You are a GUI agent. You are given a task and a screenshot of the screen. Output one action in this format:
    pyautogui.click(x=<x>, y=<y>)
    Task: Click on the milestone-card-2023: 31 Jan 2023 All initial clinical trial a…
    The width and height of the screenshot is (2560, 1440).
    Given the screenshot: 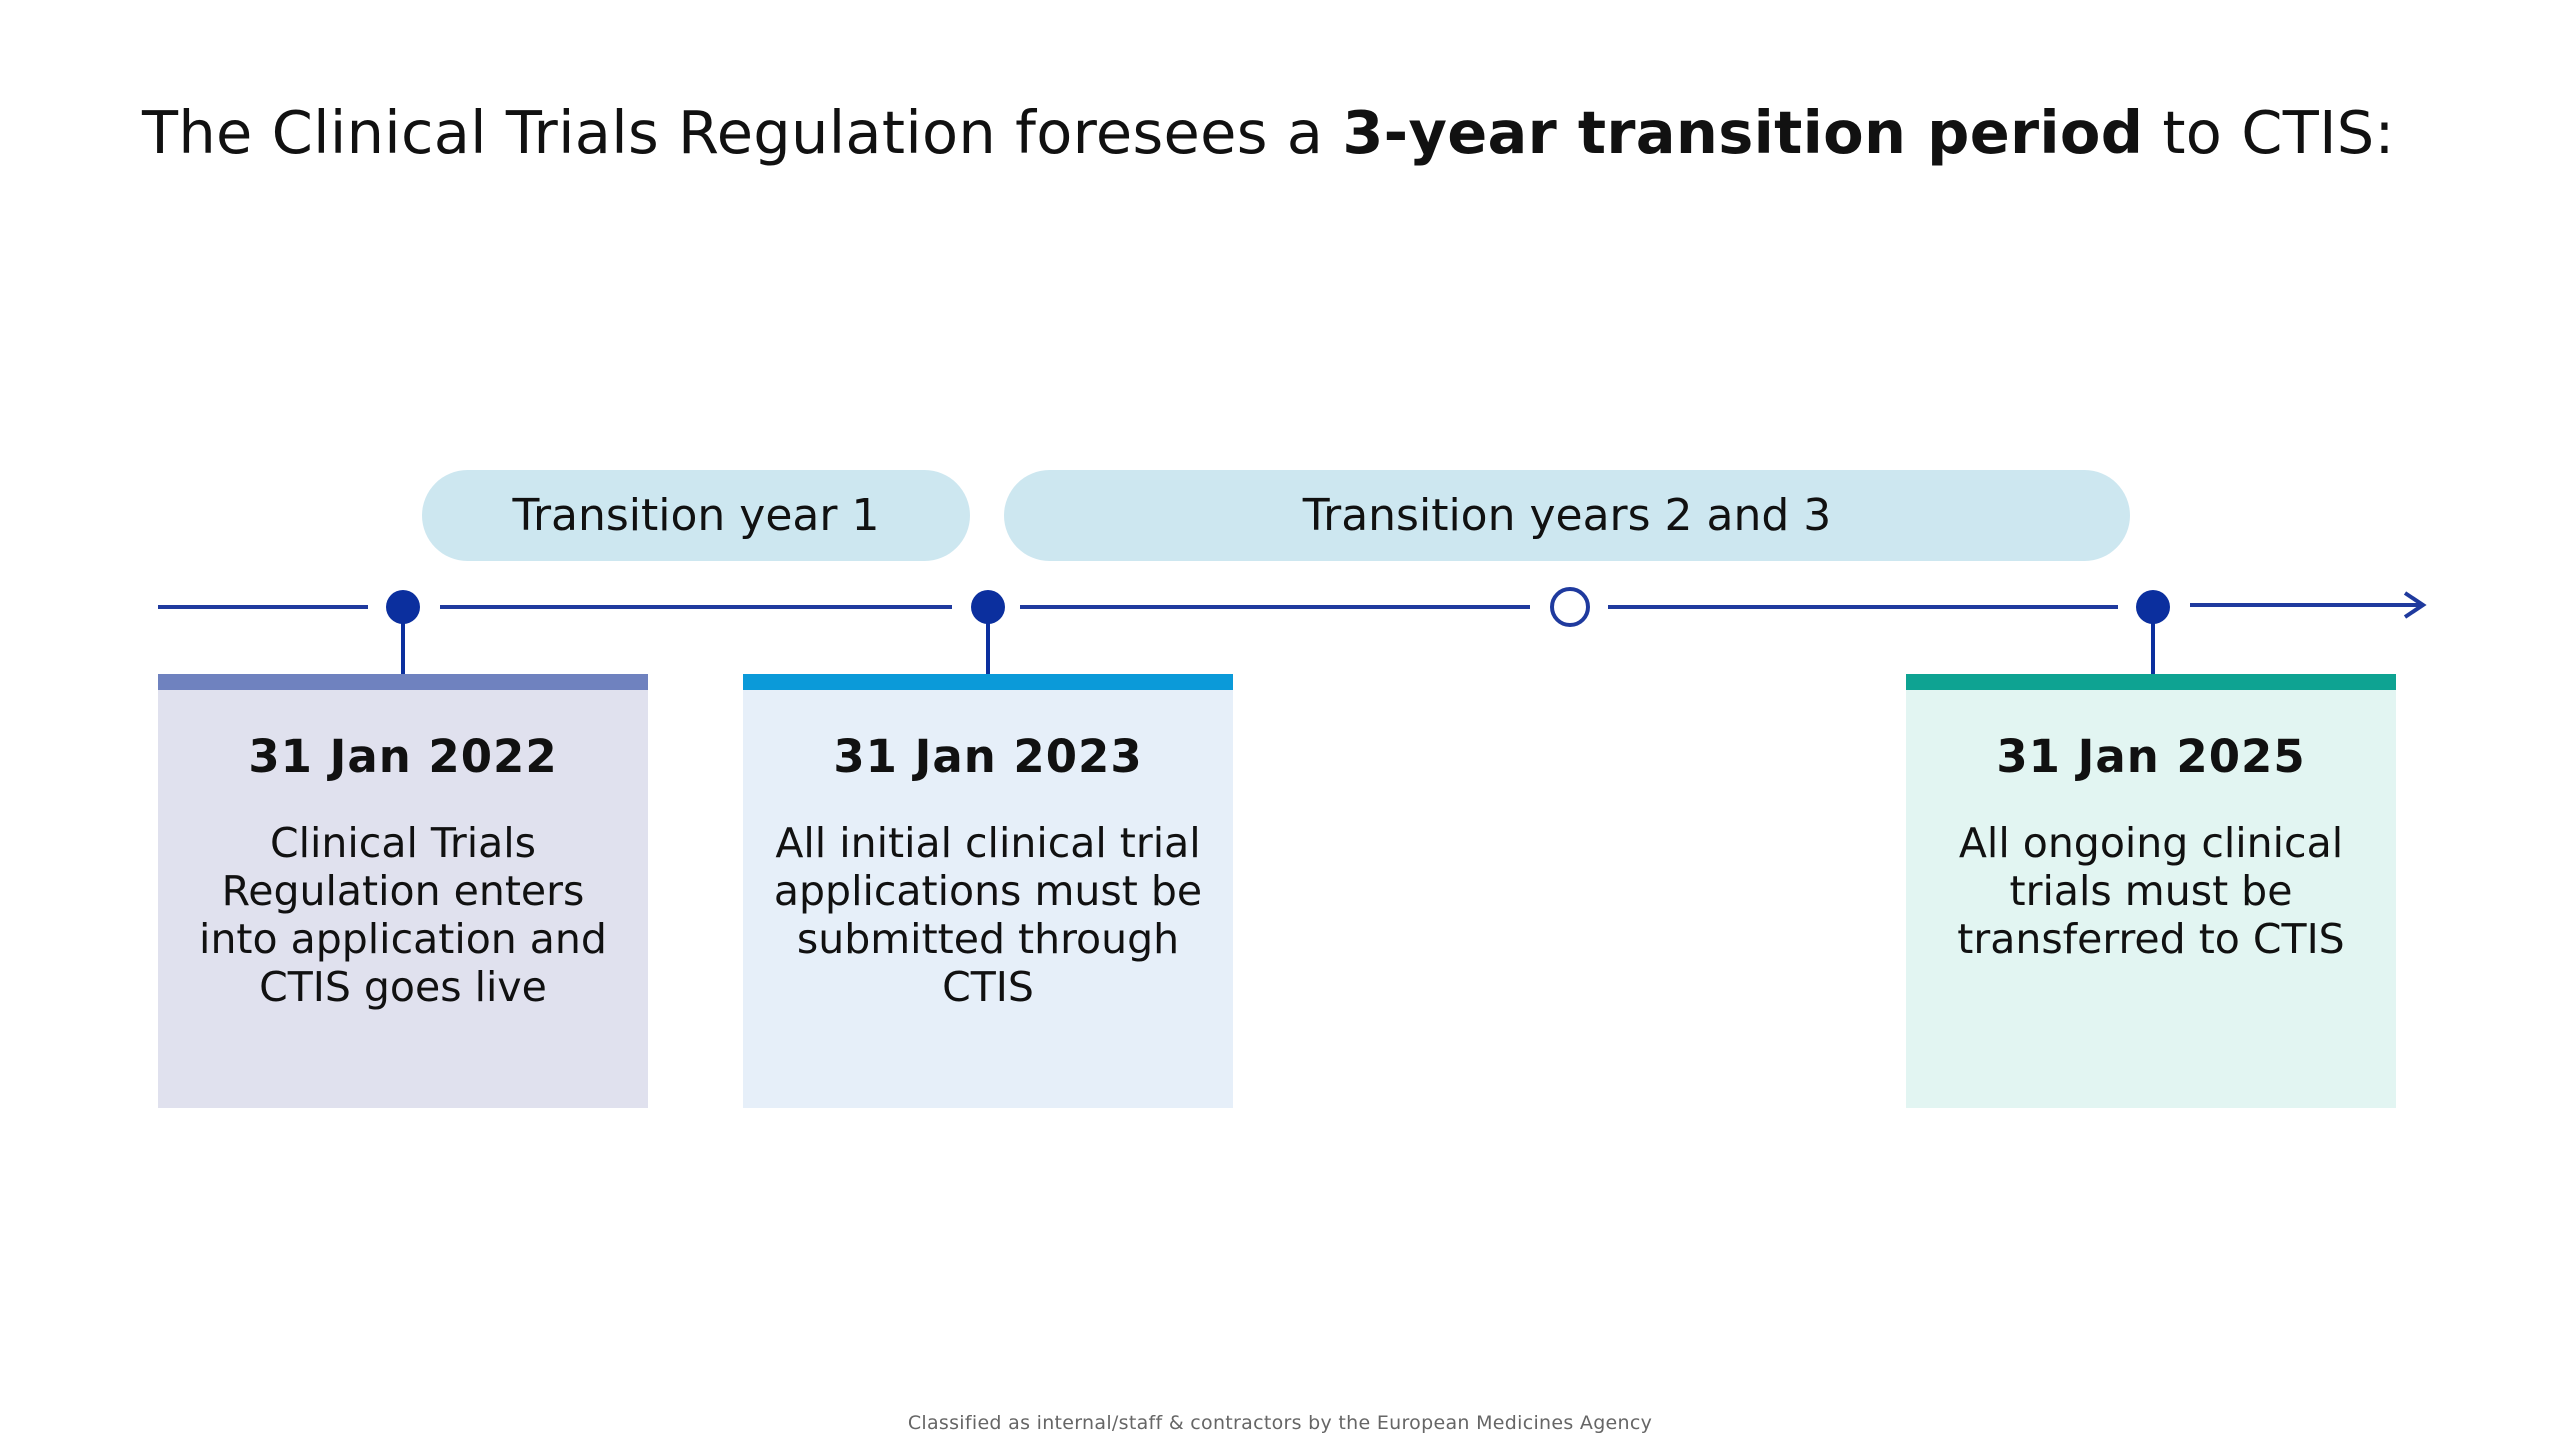 What is the action you would take?
    pyautogui.click(x=988, y=891)
    